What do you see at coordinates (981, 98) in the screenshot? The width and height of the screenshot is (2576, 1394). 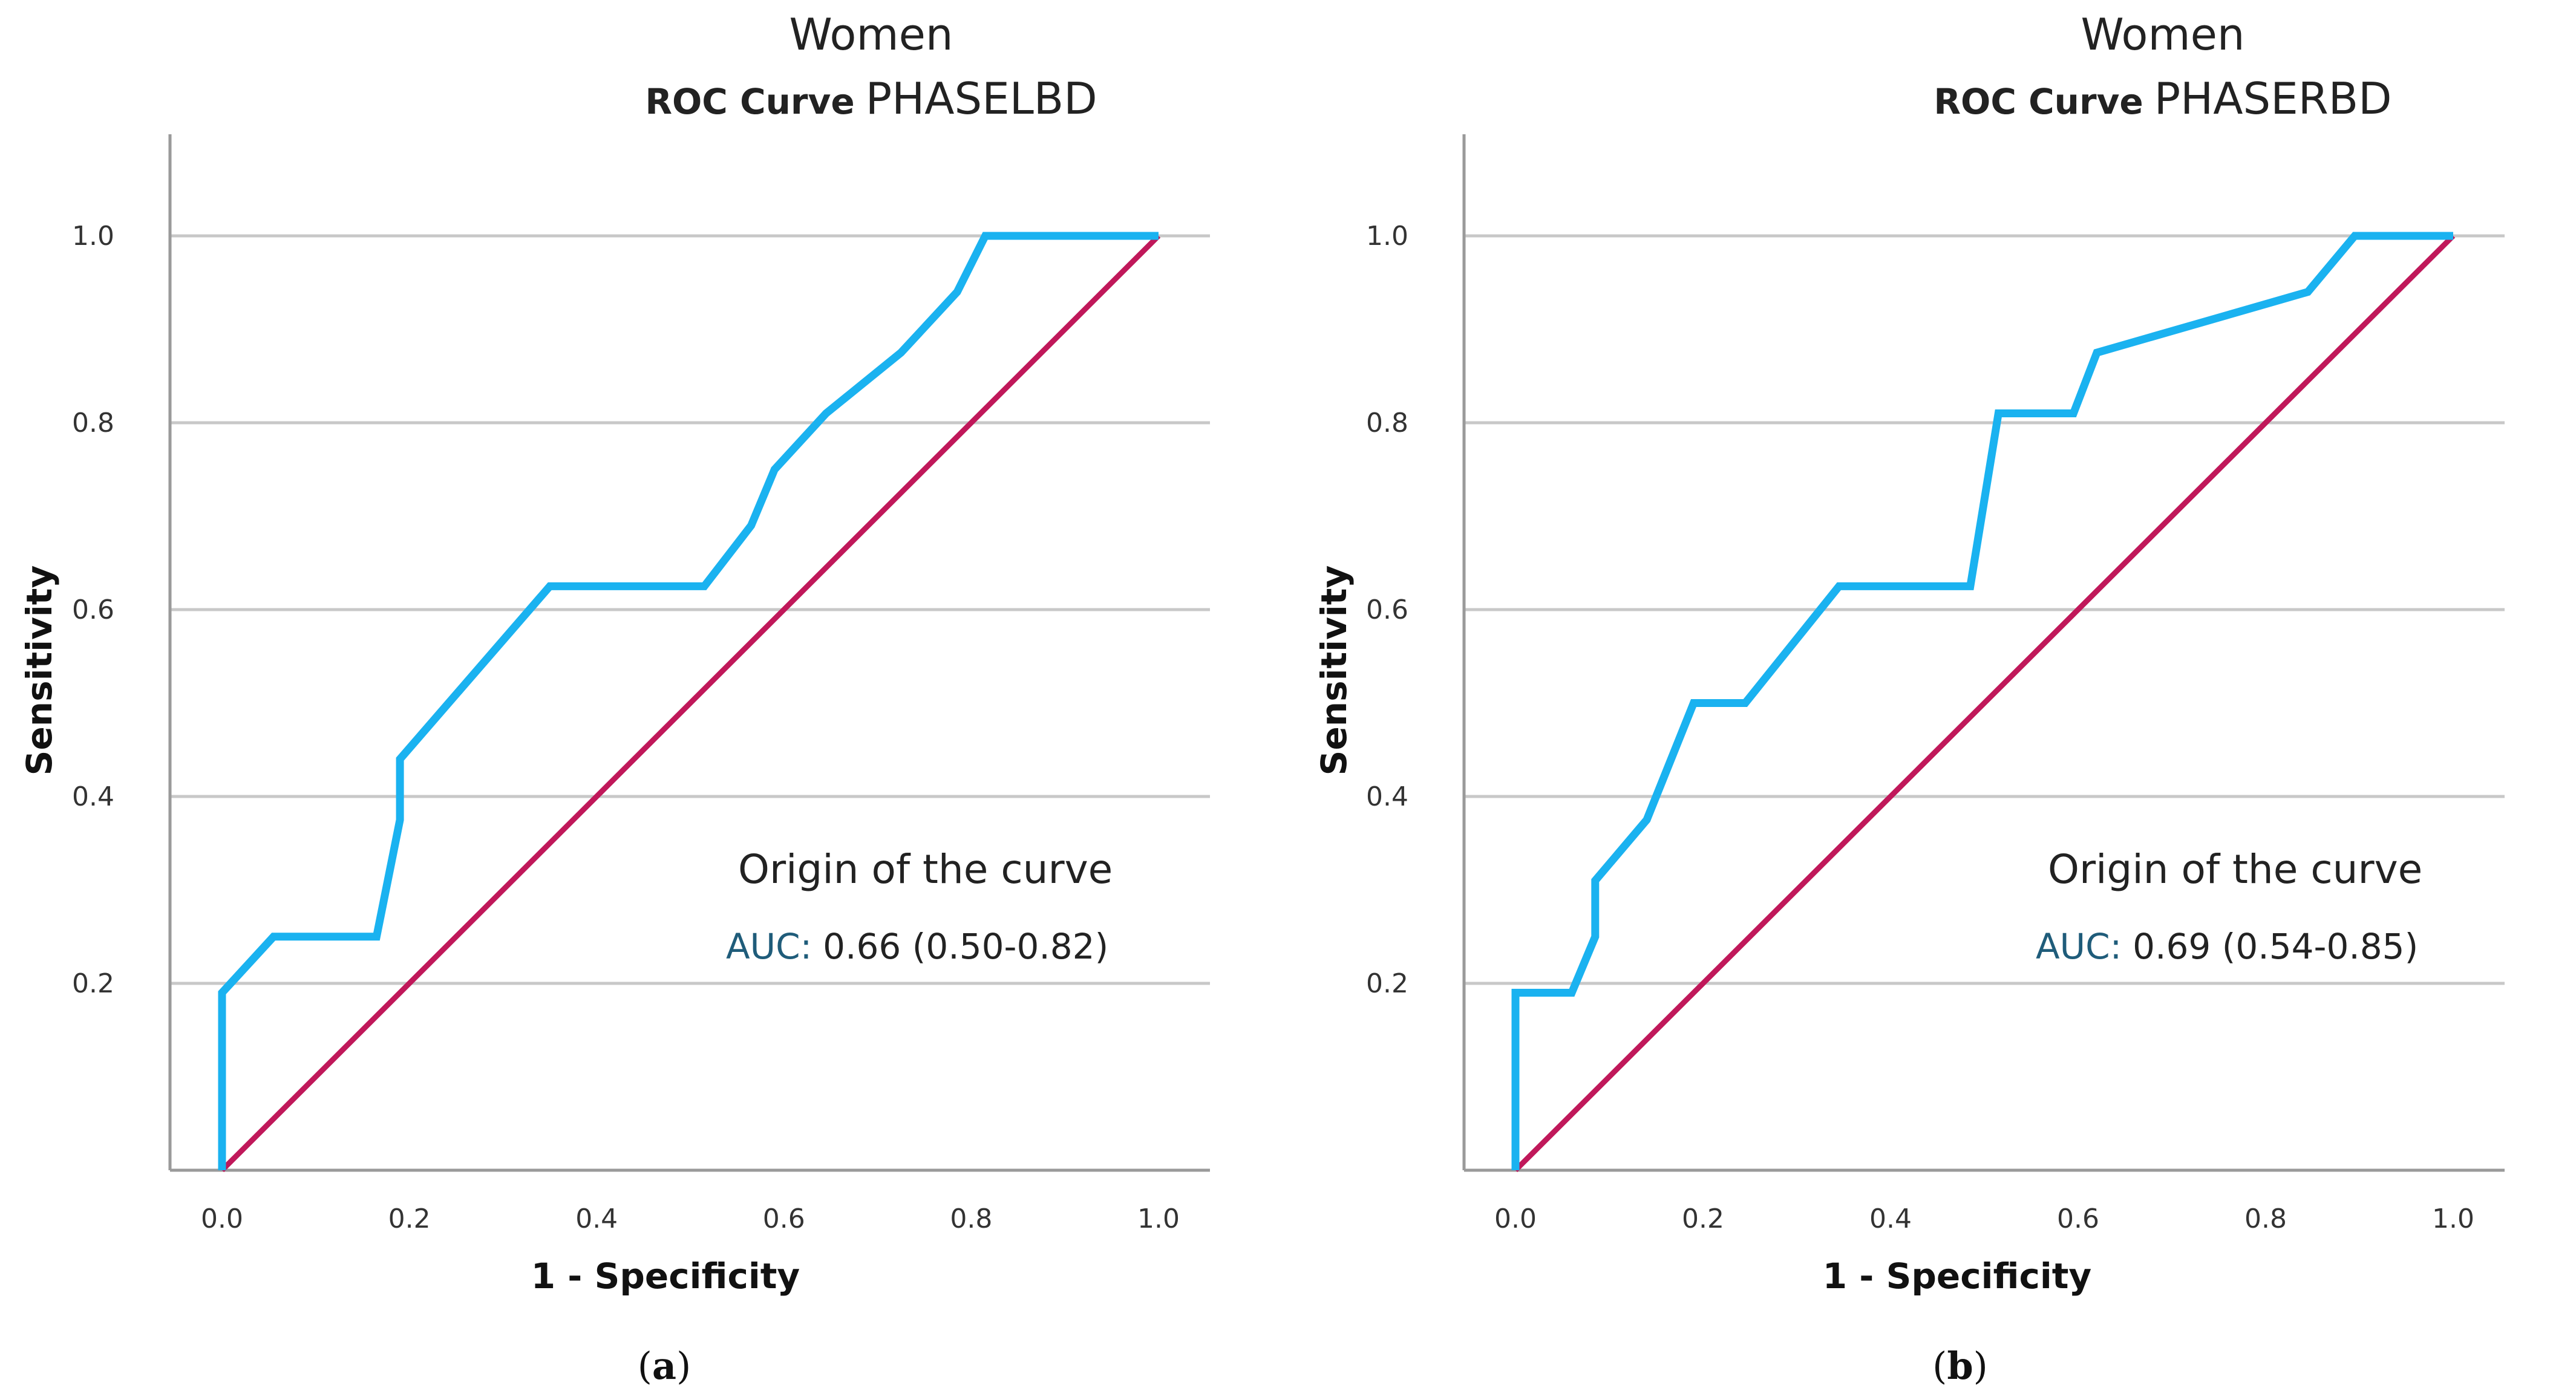 I see `subtitle-variable: PHASELBD` at bounding box center [981, 98].